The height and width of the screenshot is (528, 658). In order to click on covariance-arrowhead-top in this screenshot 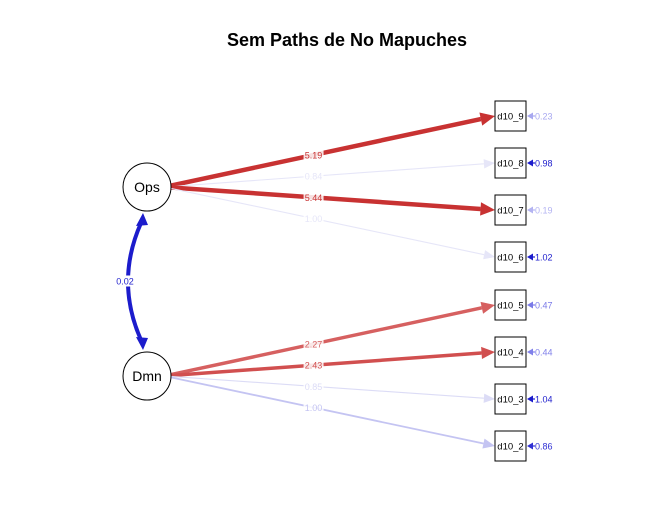, I will do `click(142, 219)`.